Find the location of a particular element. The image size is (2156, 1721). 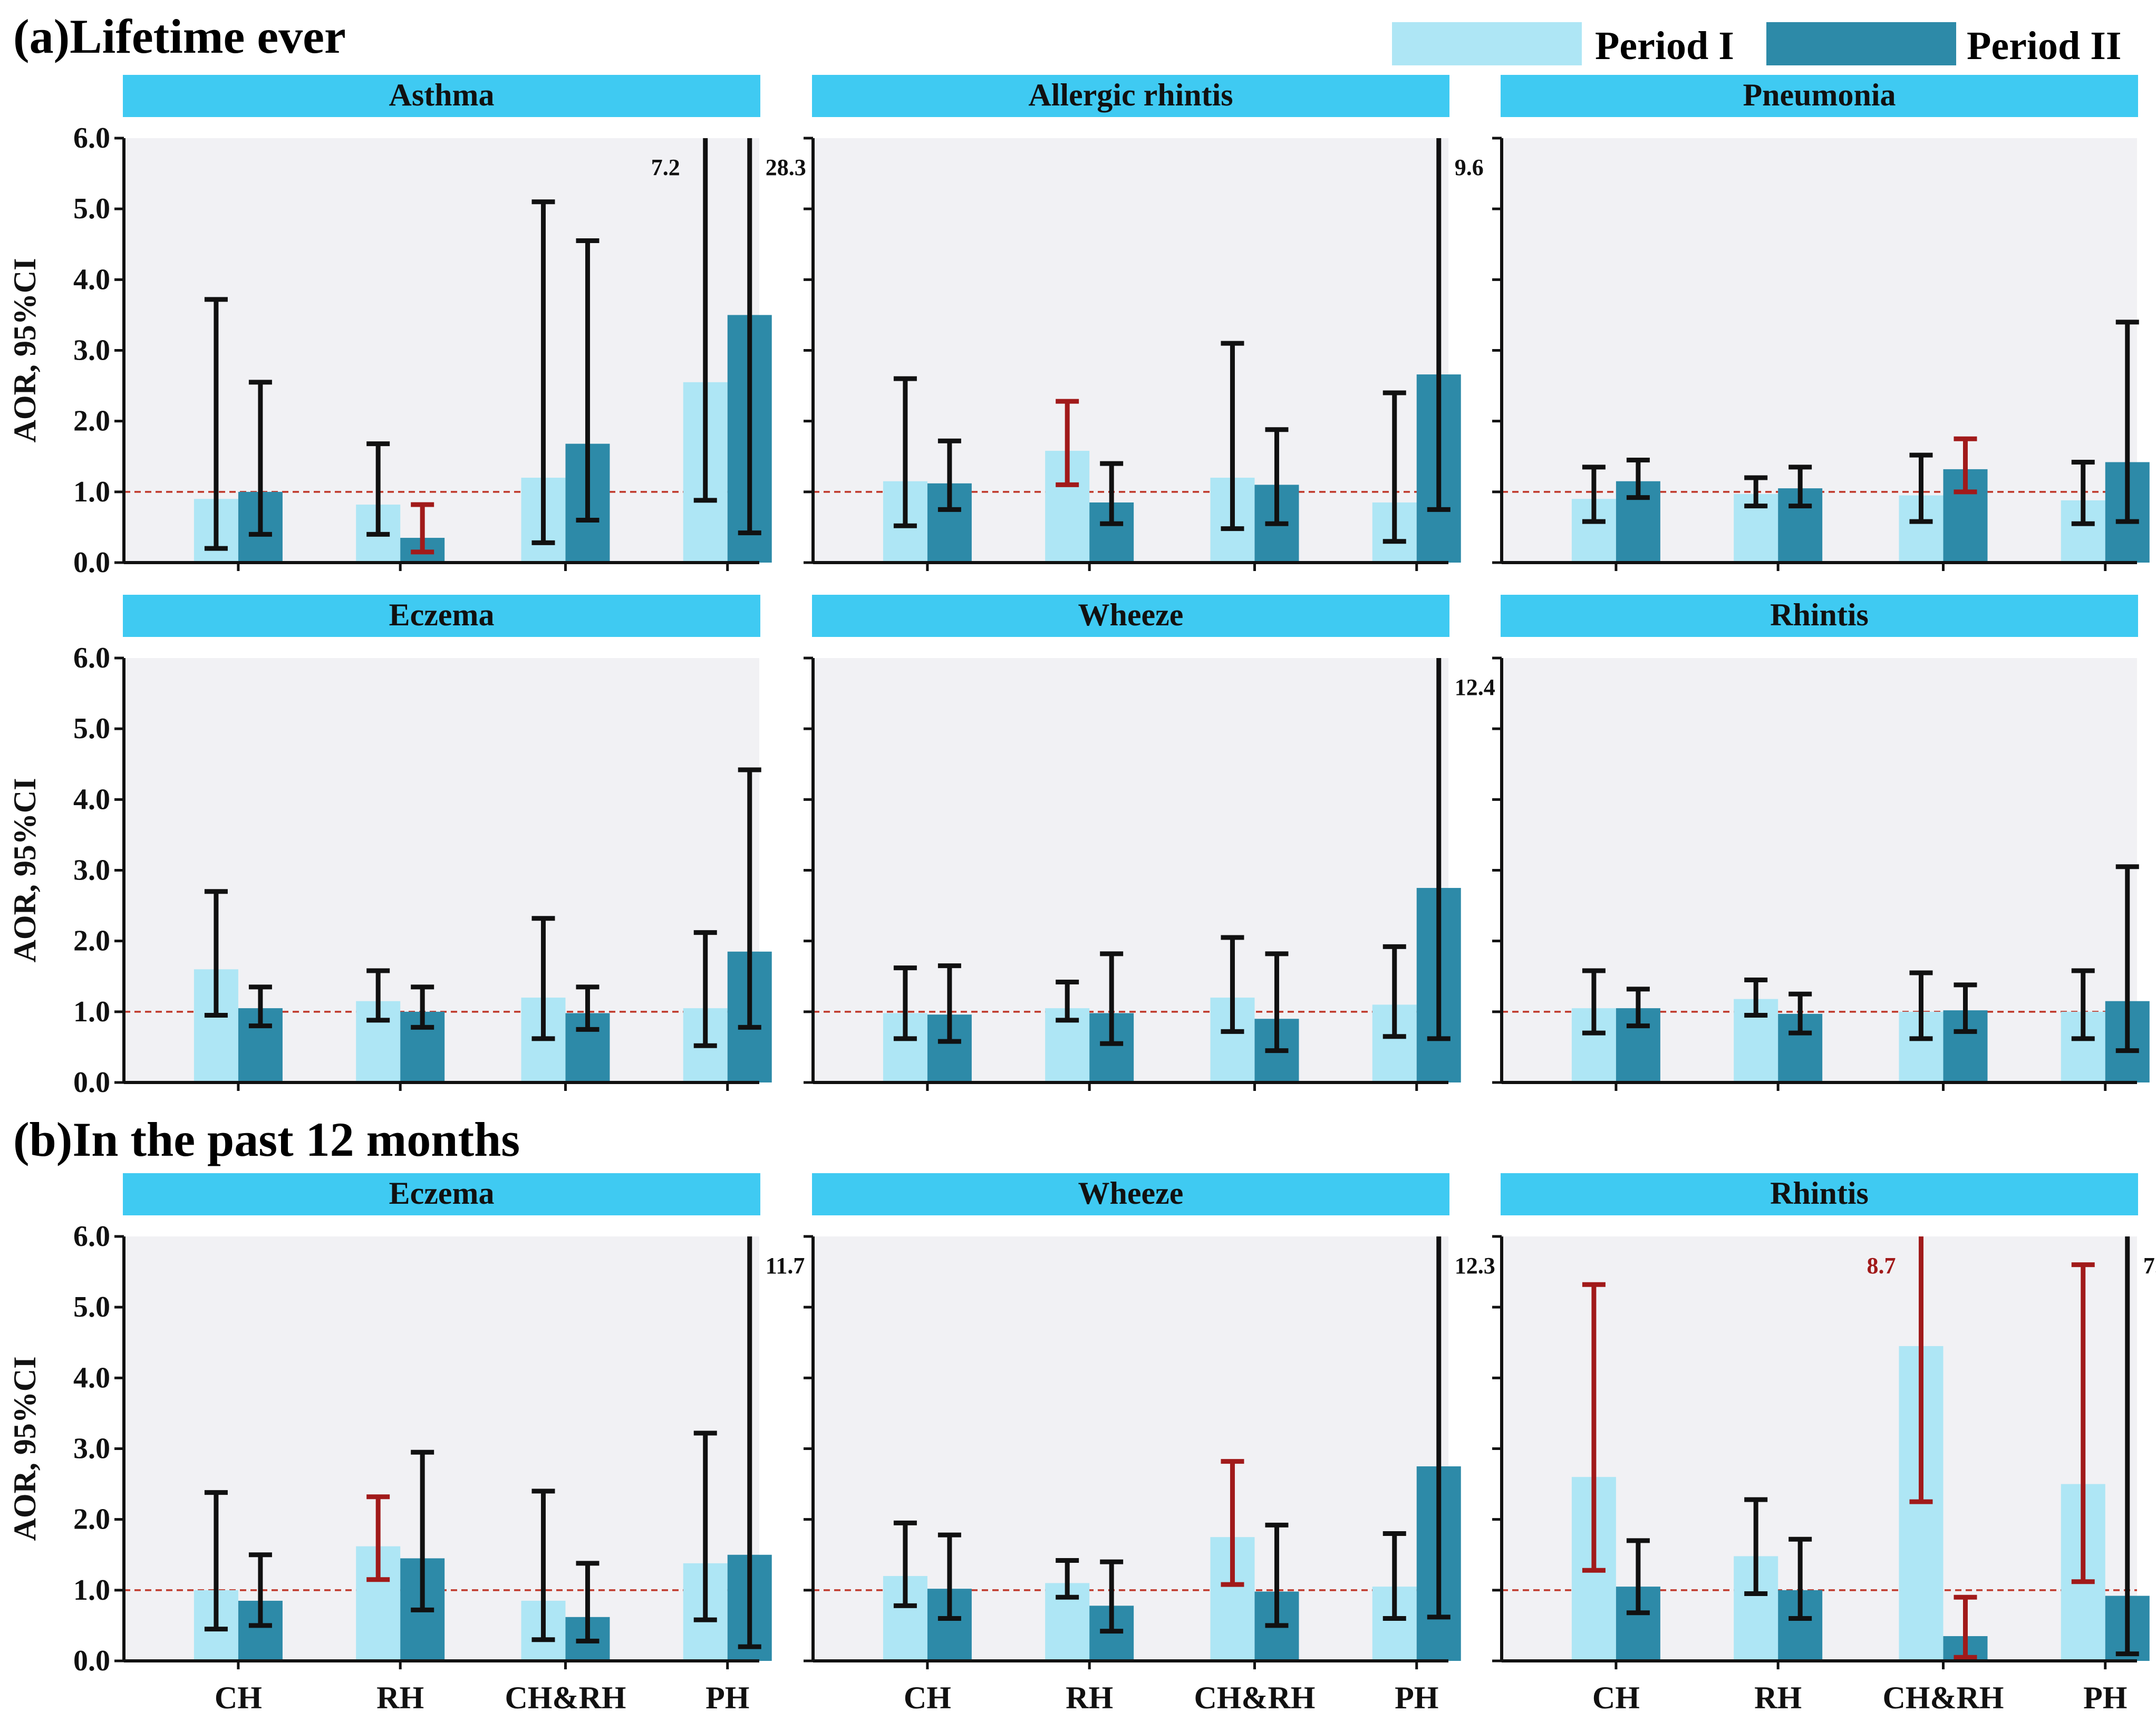

panel-title: Pneumonia is located at coordinates (1819, 95).